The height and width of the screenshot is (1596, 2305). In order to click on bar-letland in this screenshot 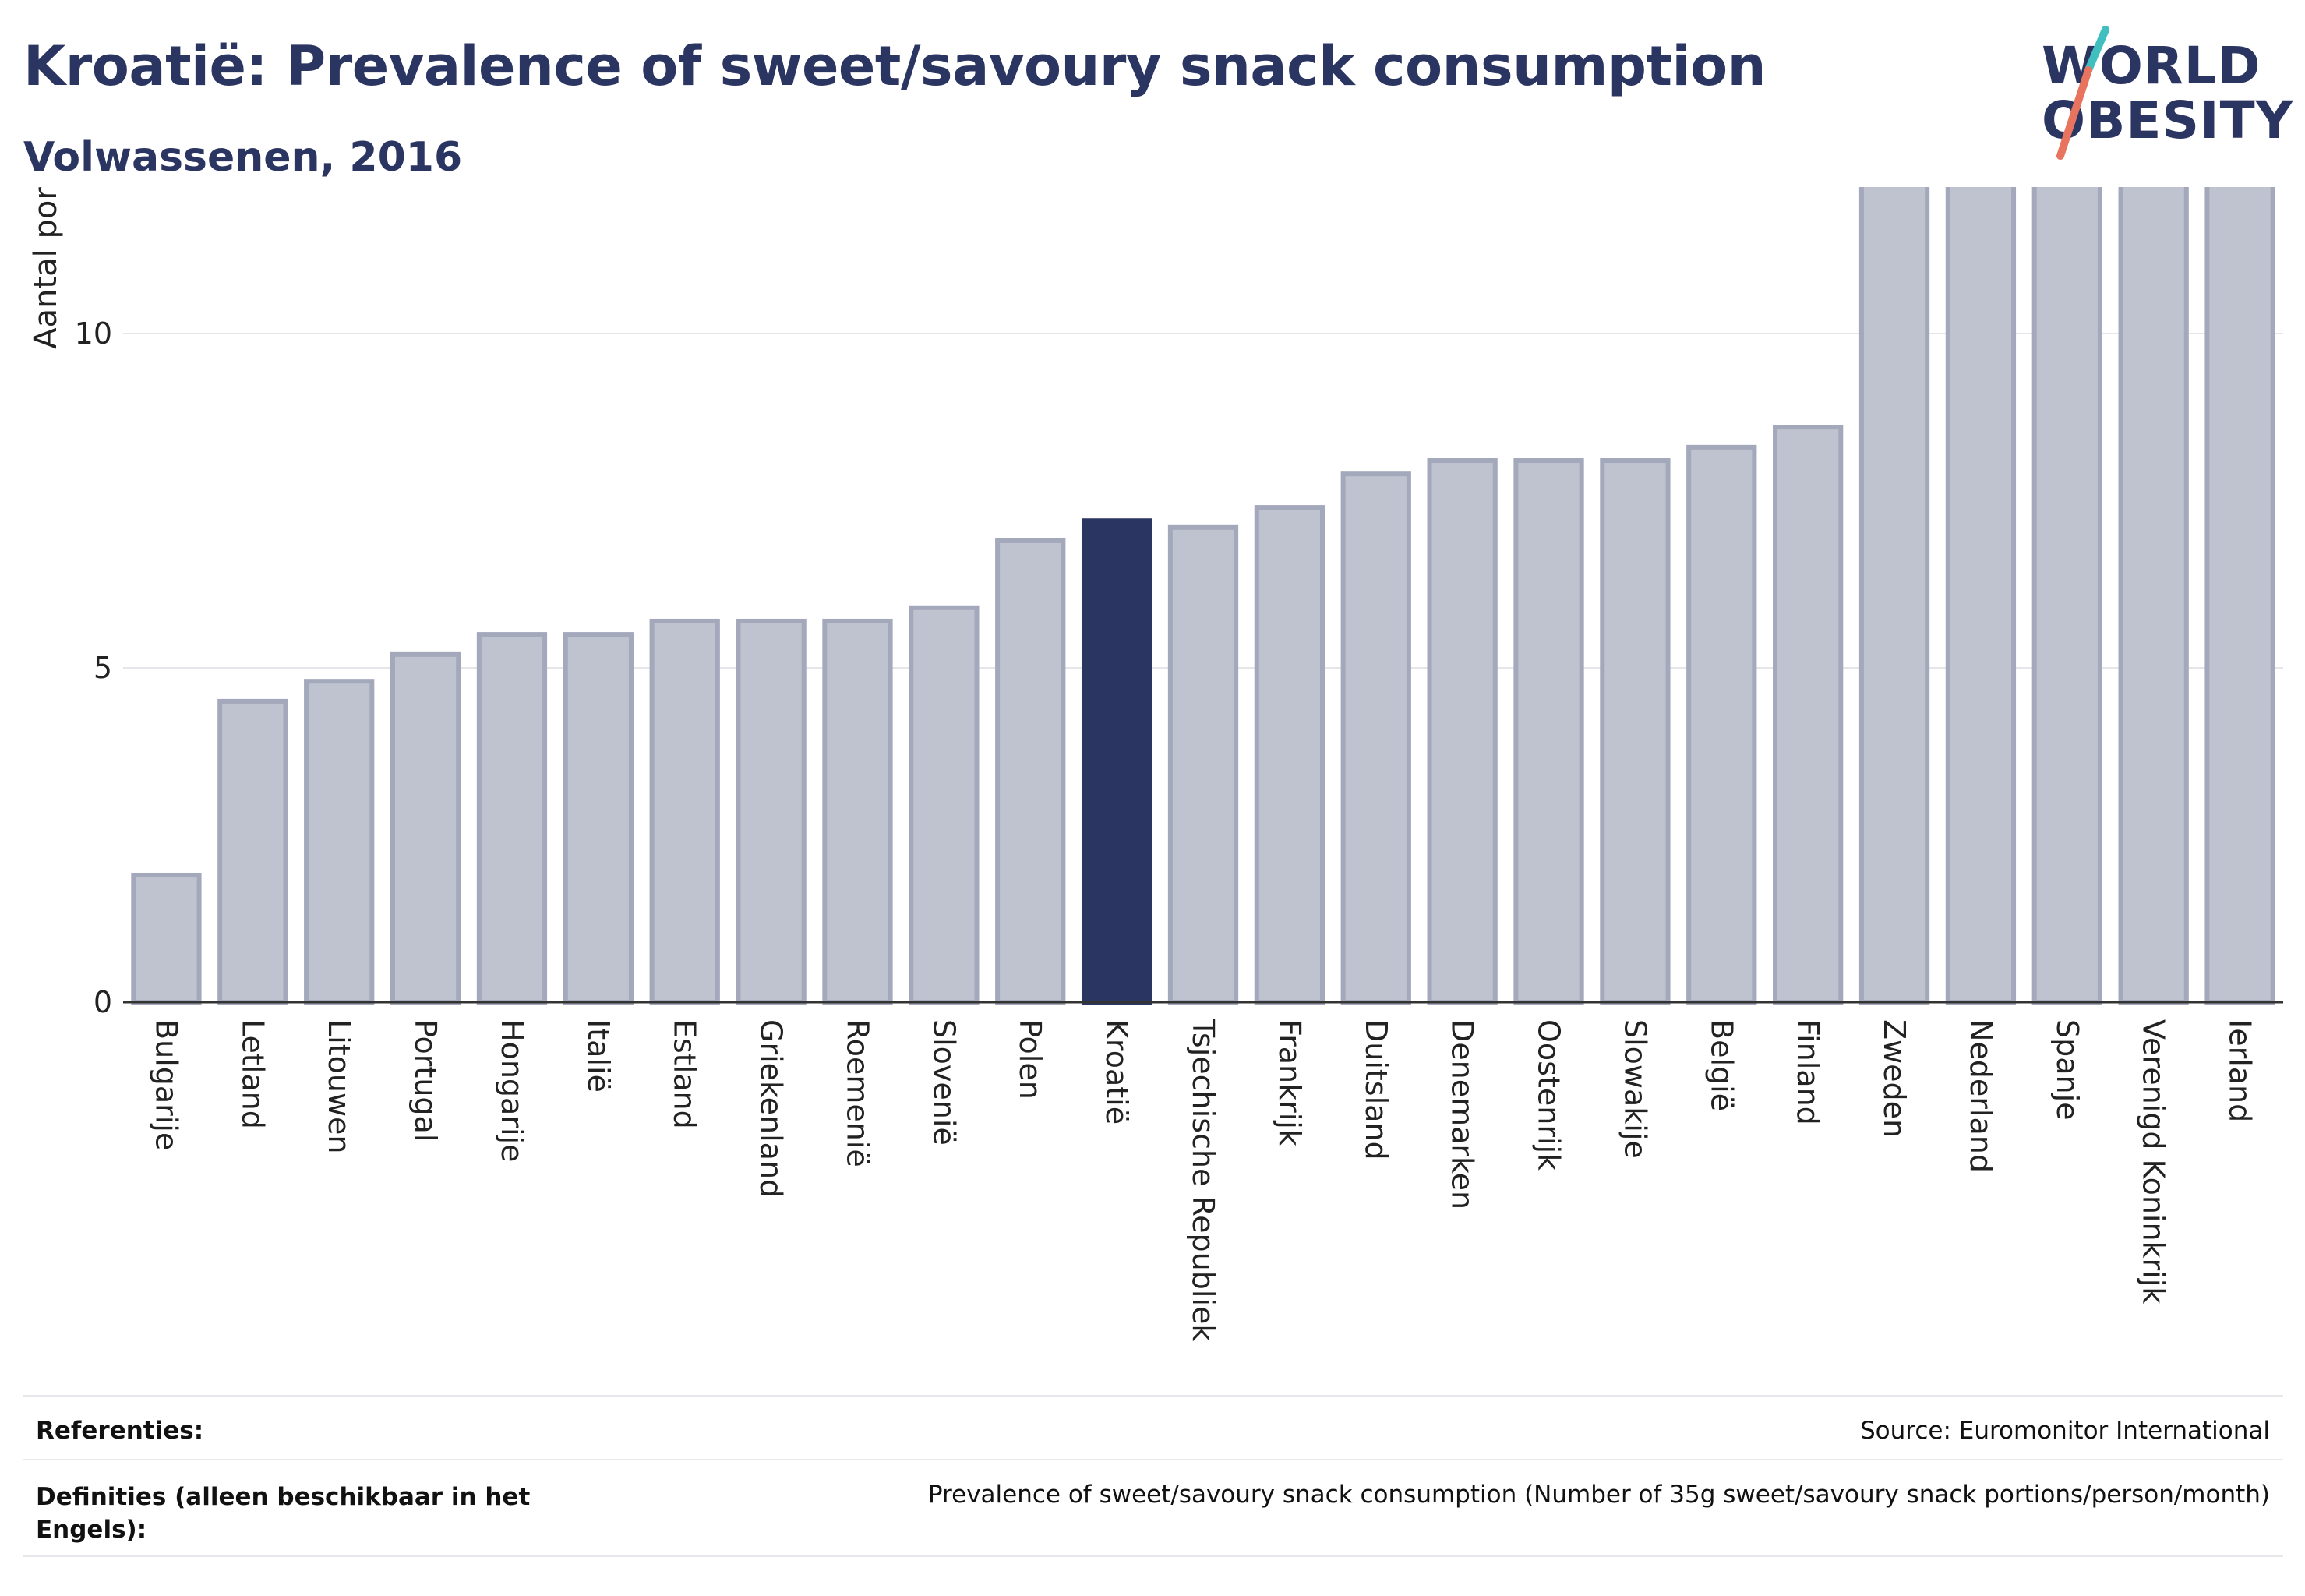, I will do `click(252, 851)`.